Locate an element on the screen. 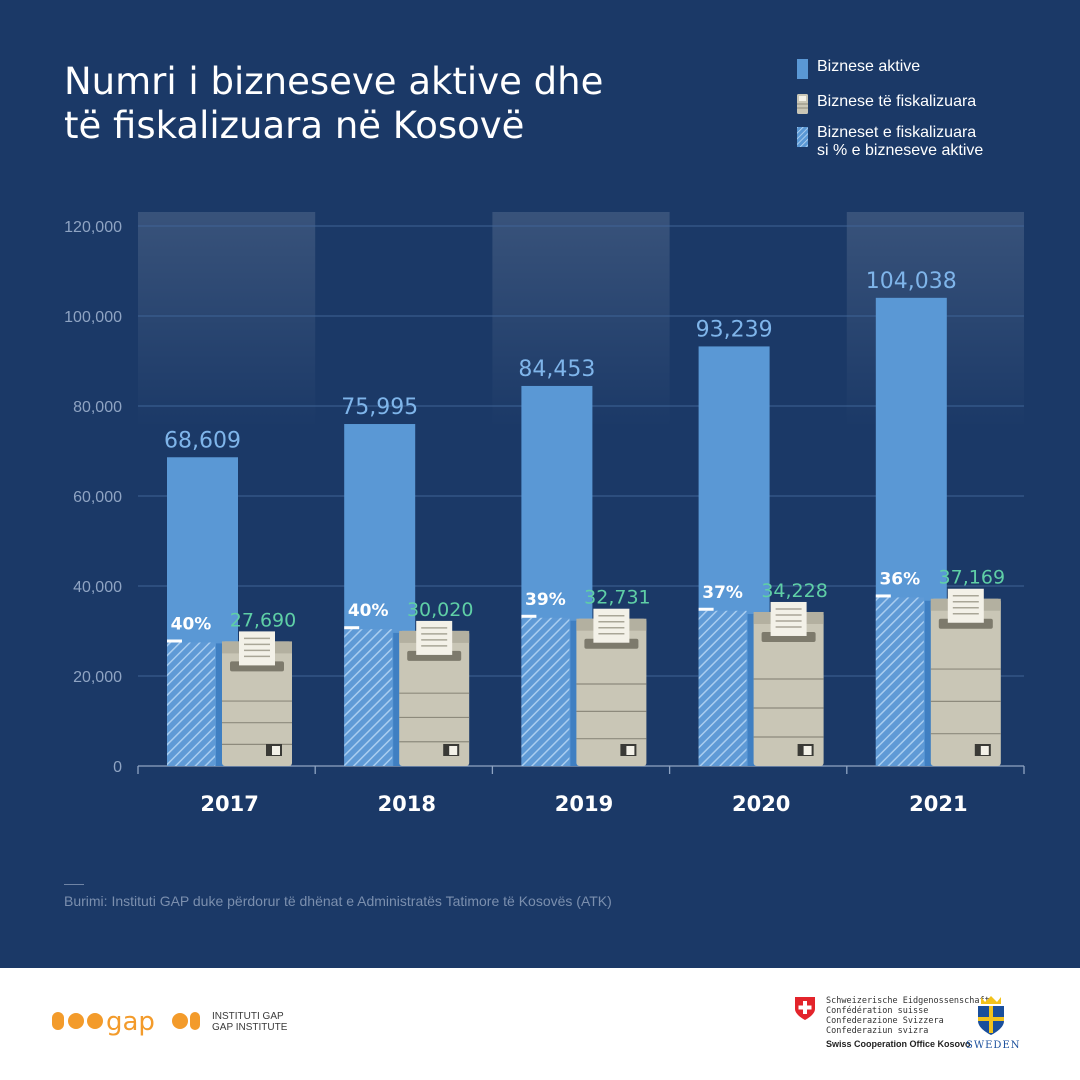 The image size is (1080, 1080). swiss-office-label: Swiss Cooperation Office Kosovo is located at coordinates (898, 1044).